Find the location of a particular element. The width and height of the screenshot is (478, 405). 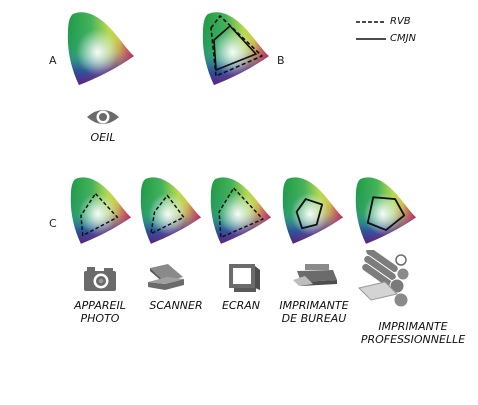

gamut-c-camera is located at coordinates (101, 210).